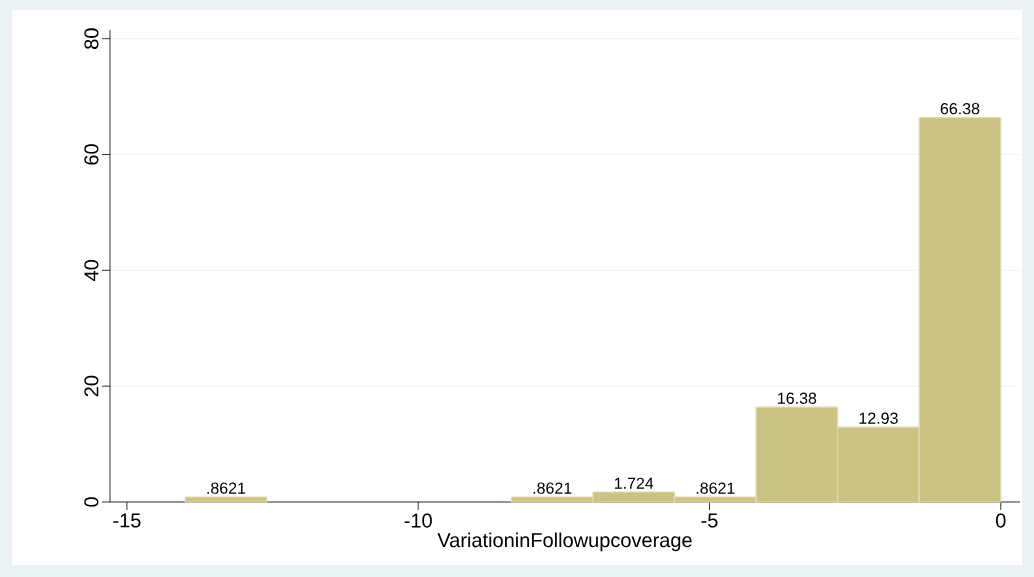 The image size is (1034, 577). Describe the element at coordinates (91, 386) in the screenshot. I see `y-tick-label: 20` at that location.